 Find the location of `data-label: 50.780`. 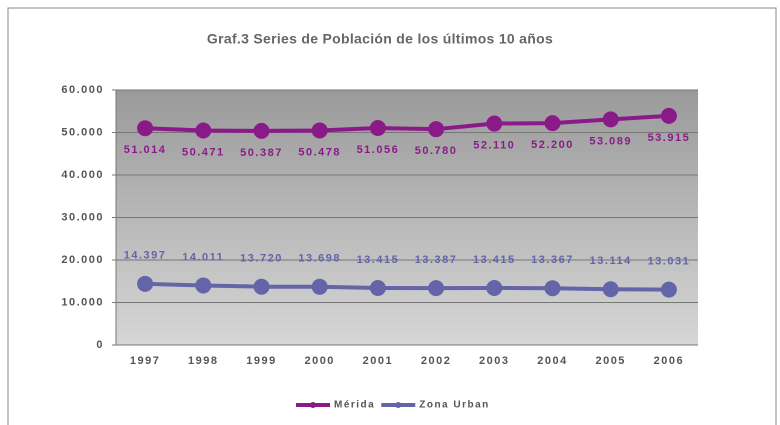

data-label: 50.780 is located at coordinates (436, 151).